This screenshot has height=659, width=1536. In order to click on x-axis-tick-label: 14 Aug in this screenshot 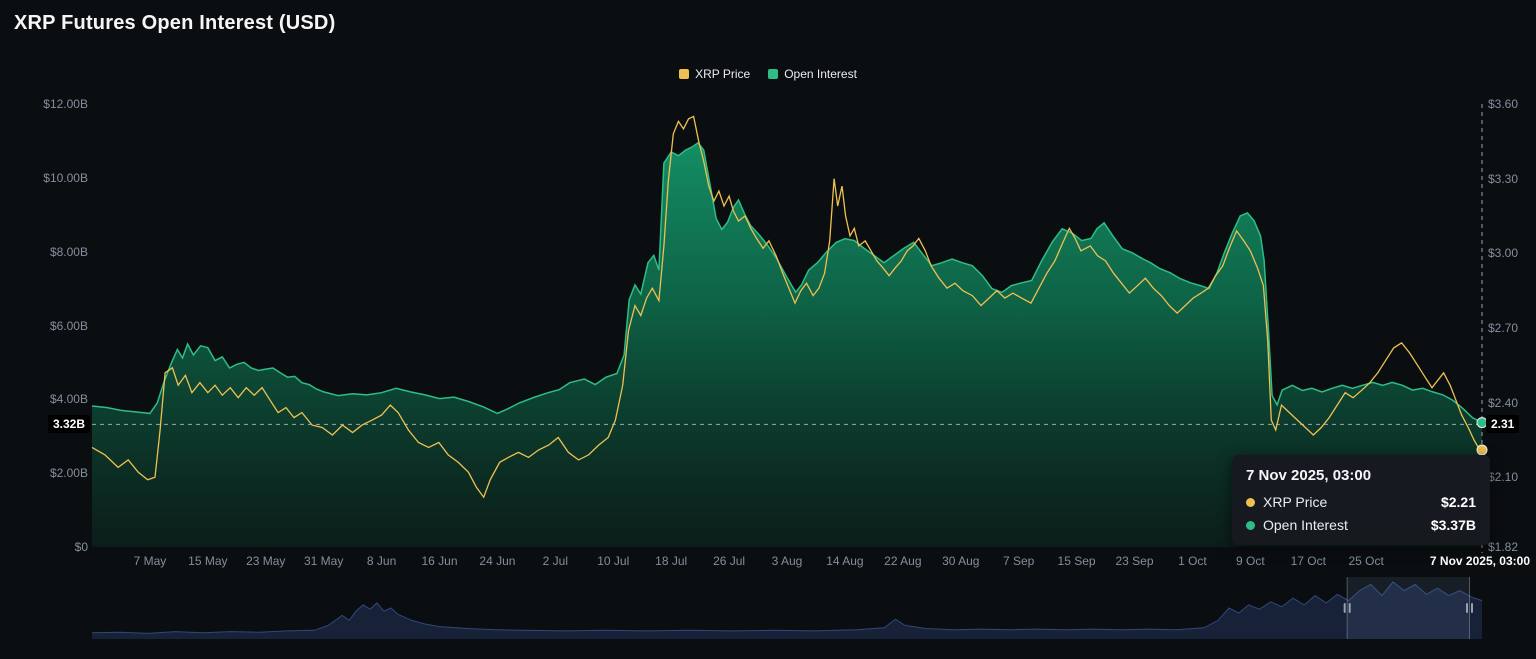, I will do `click(845, 561)`.